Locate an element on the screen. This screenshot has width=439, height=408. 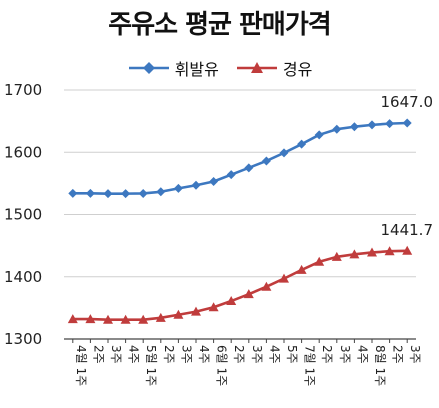
x-tick-label: 4월 1주 is located at coordinates (81, 365).